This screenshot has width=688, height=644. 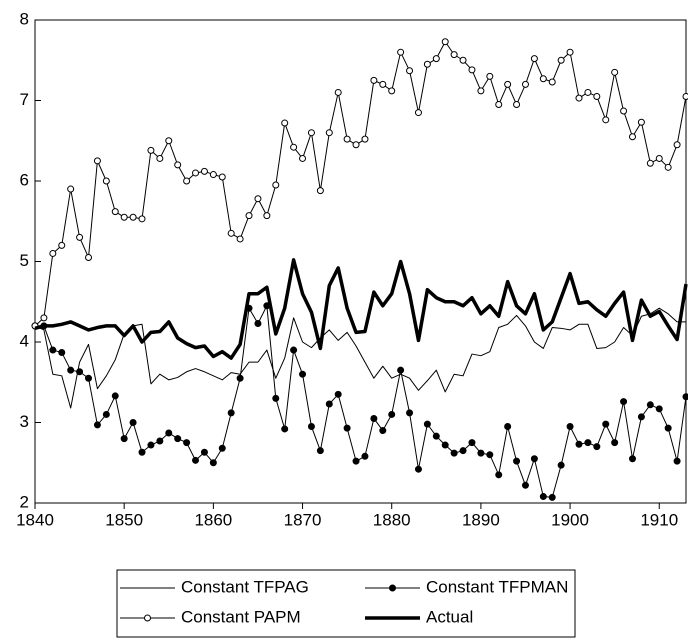 I want to click on y-tick-label: 8, so click(x=24, y=18).